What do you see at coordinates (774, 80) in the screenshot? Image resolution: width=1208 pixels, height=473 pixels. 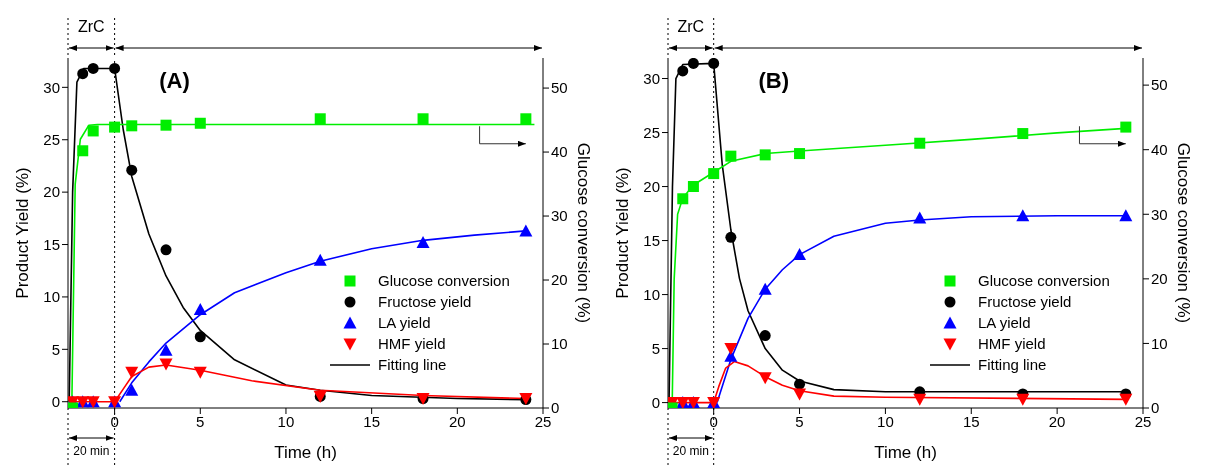 I see `annotation: (B)` at bounding box center [774, 80].